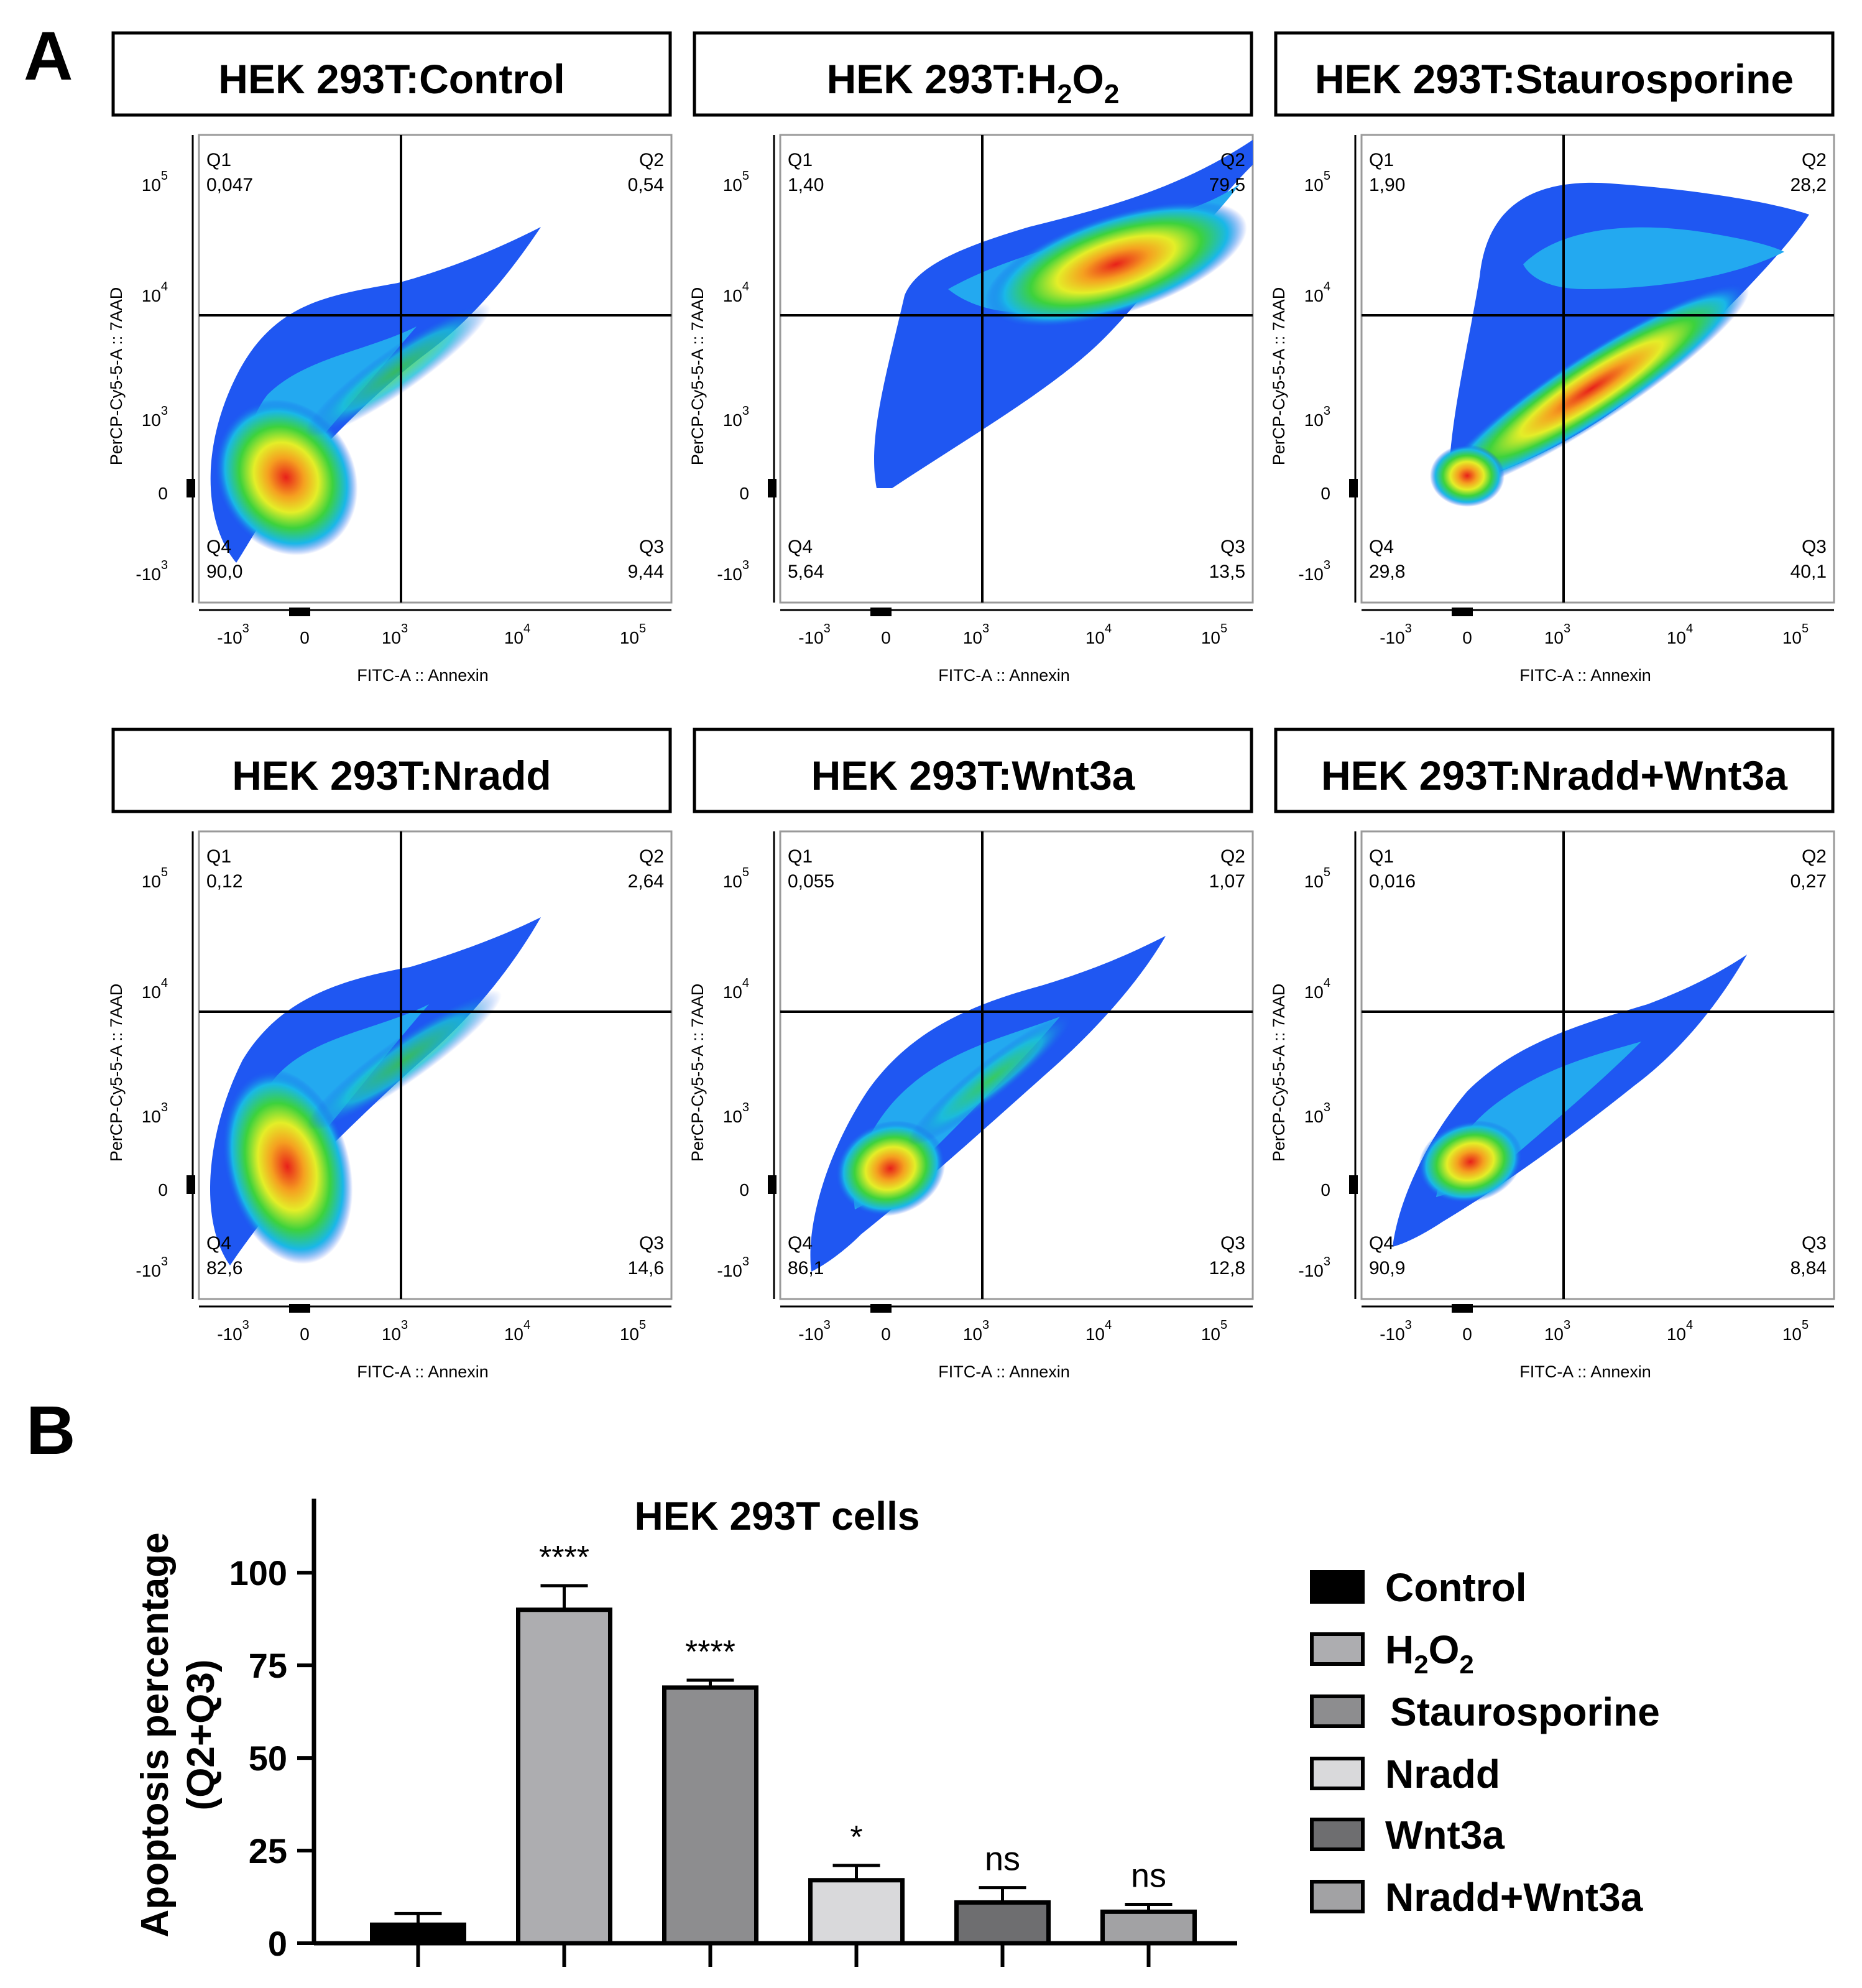 The width and height of the screenshot is (1862, 1988). What do you see at coordinates (179, 1734) in the screenshot?
I see `bar-y-label: Apoptosis percentage(Q2+Q3)` at bounding box center [179, 1734].